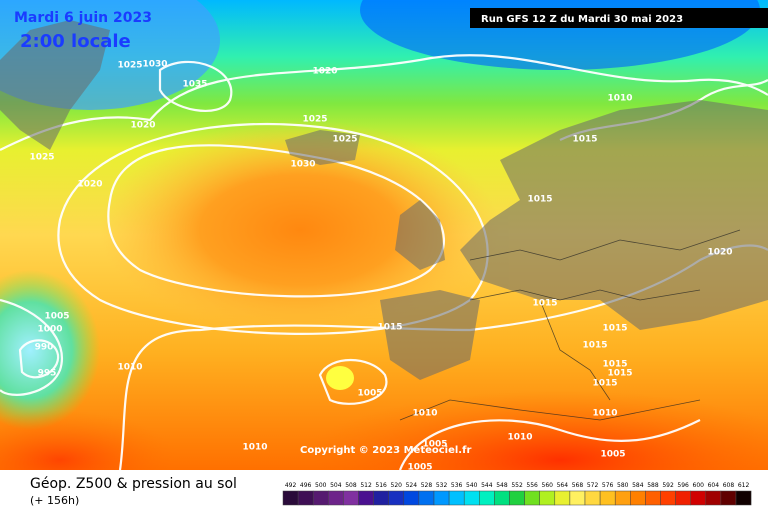  Describe the element at coordinates (699, 485) in the screenshot. I see `scale-label: 600` at that location.